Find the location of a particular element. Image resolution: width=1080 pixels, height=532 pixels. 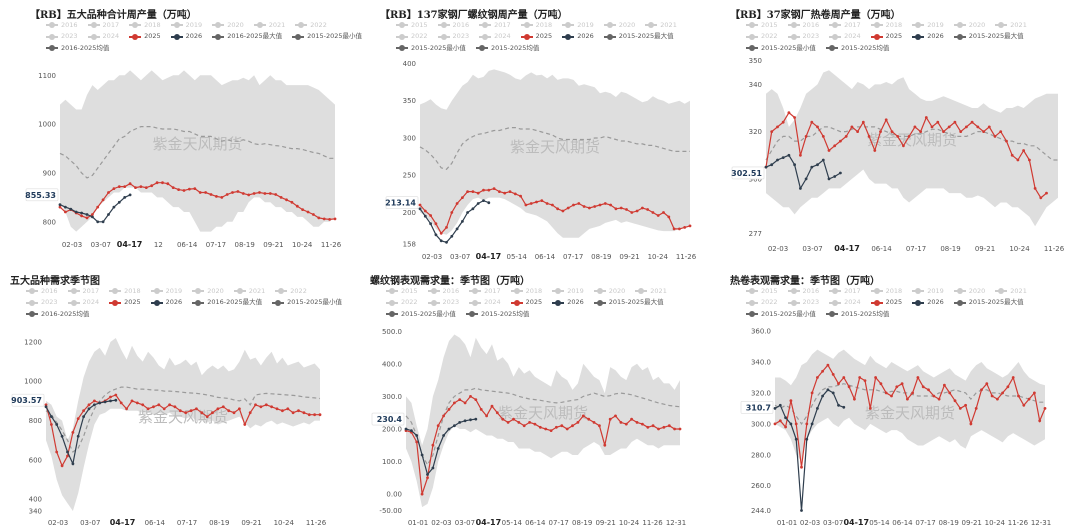

legend-swatch is located at coordinates (876, 291).